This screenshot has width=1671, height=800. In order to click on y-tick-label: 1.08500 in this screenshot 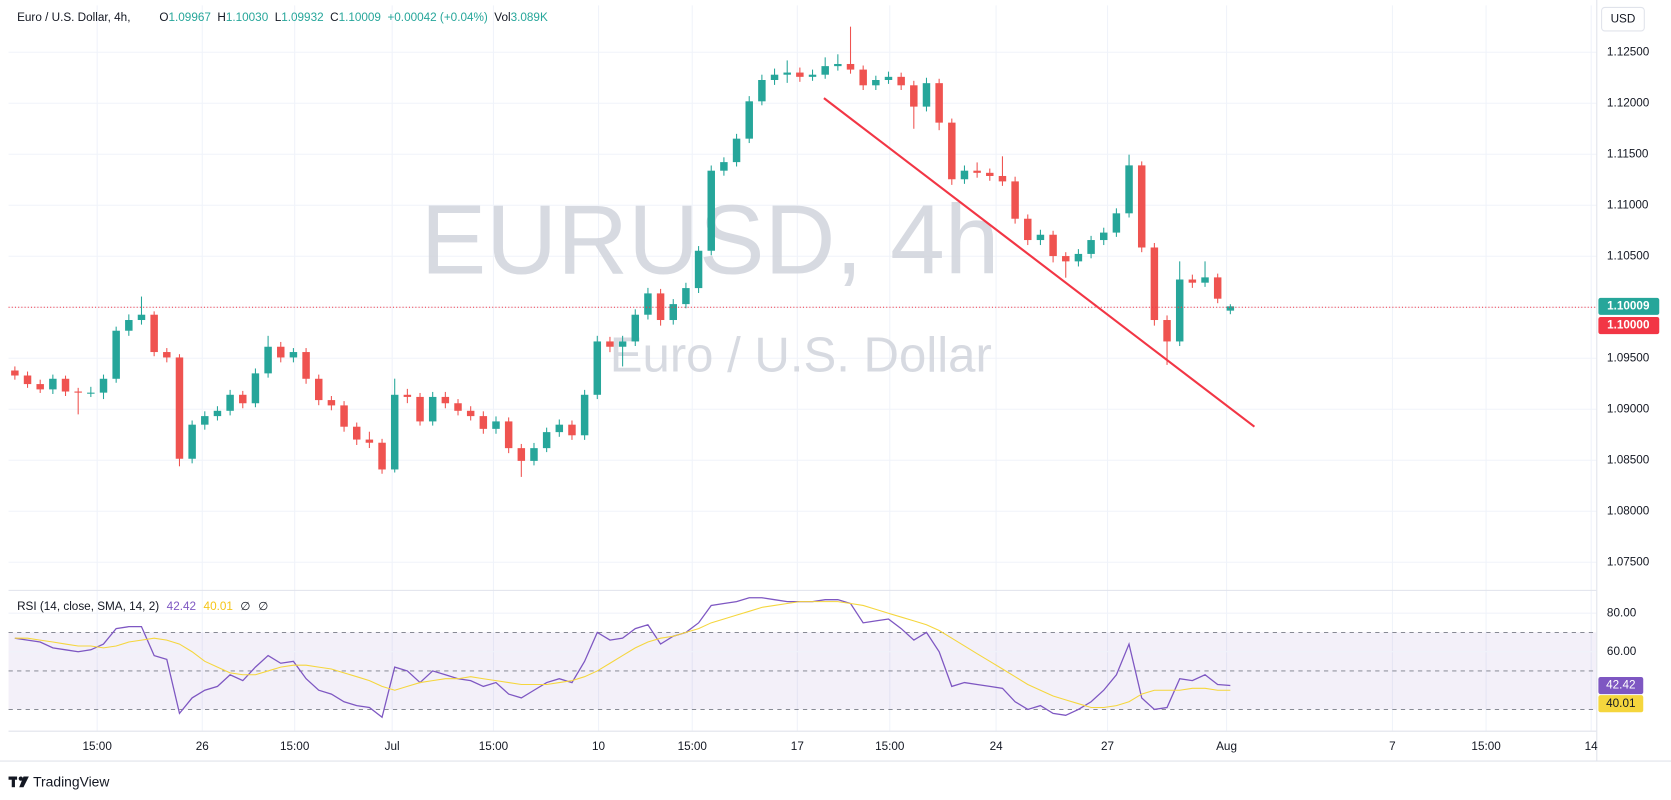, I will do `click(1628, 459)`.